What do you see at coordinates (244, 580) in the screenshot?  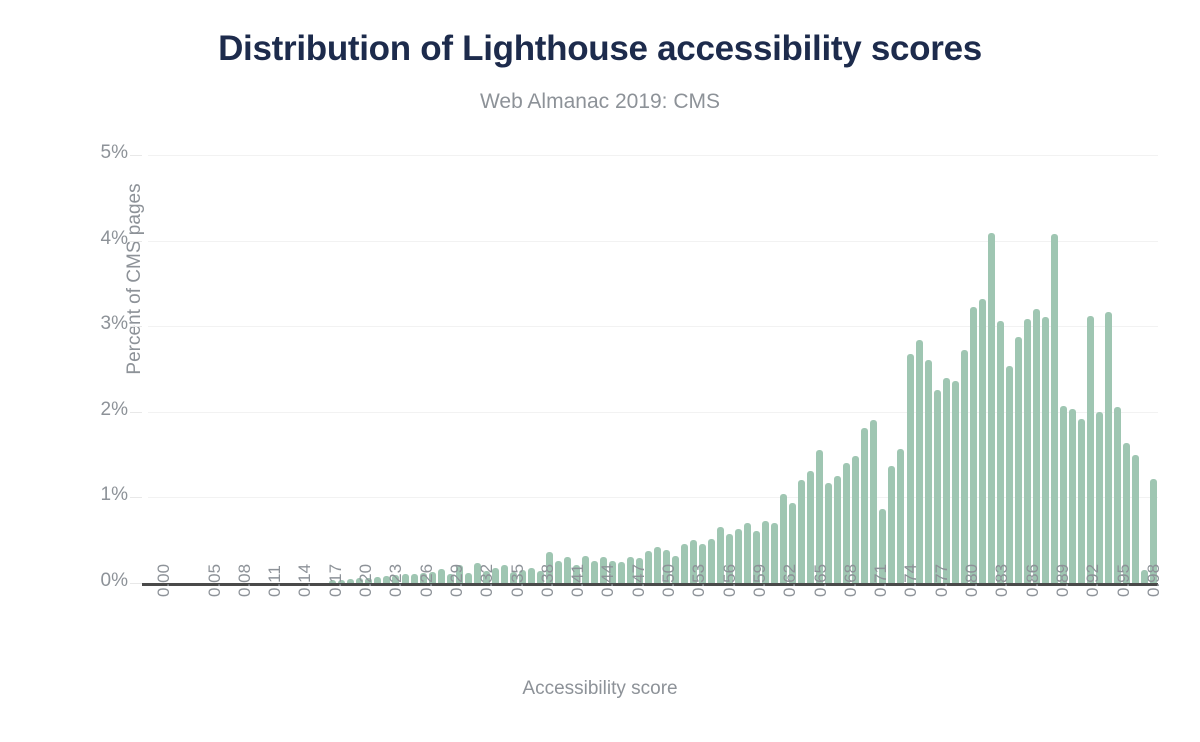 I see `x-axis-tick-label: 0.08` at bounding box center [244, 580].